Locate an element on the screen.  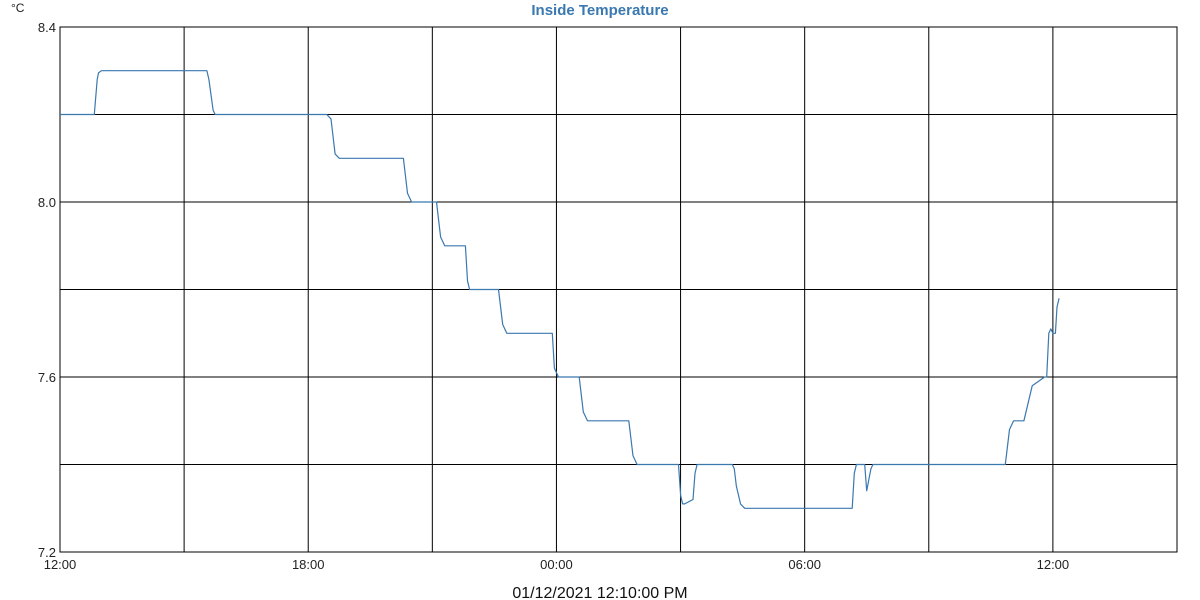
x-axis-ticks: 12:00 18:00 00:00 06:00 12:00 is located at coordinates (556, 564).